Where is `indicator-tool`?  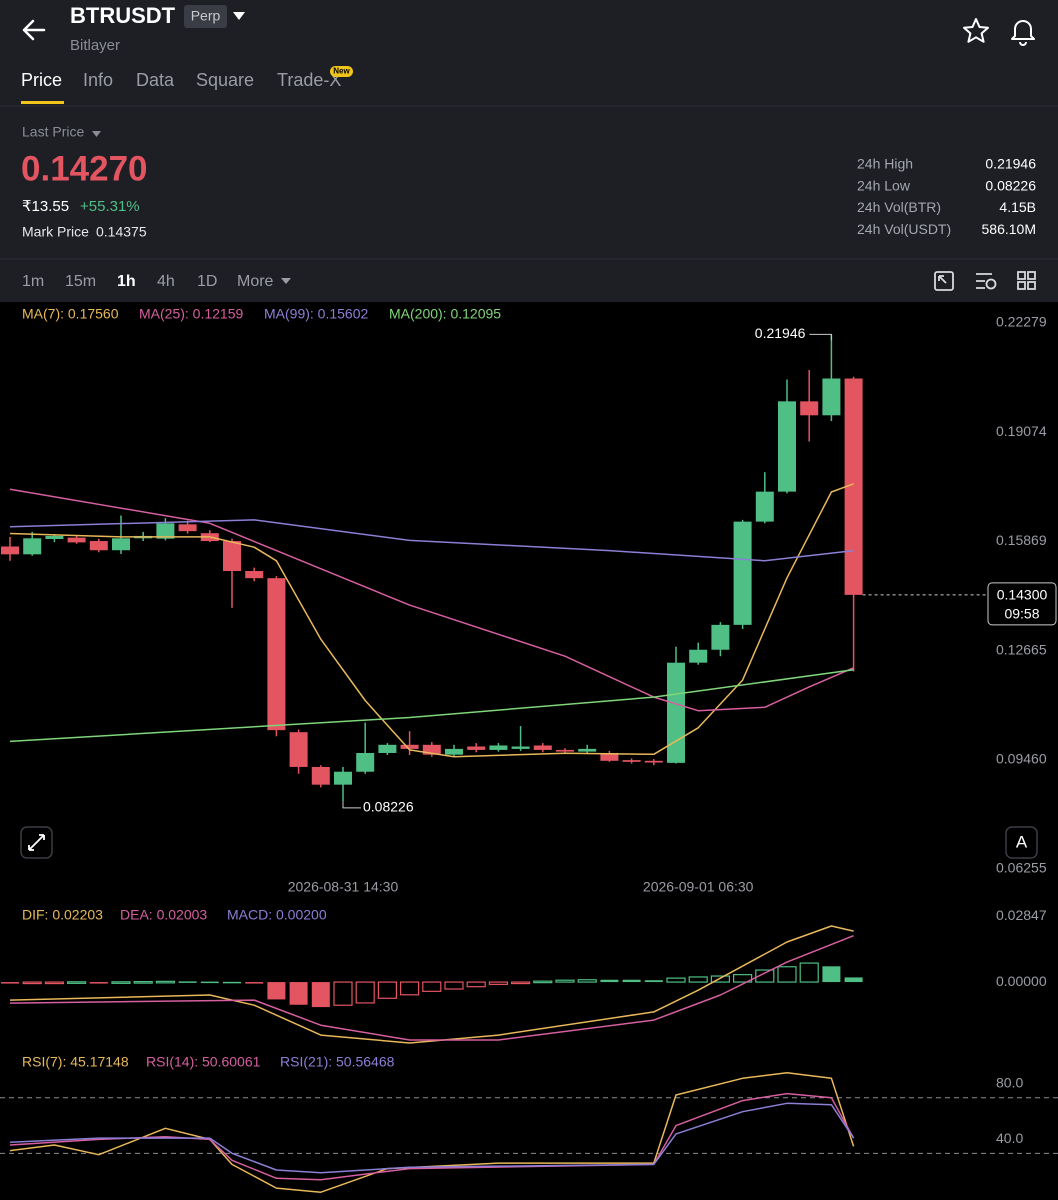
indicator-tool is located at coordinates (986, 281).